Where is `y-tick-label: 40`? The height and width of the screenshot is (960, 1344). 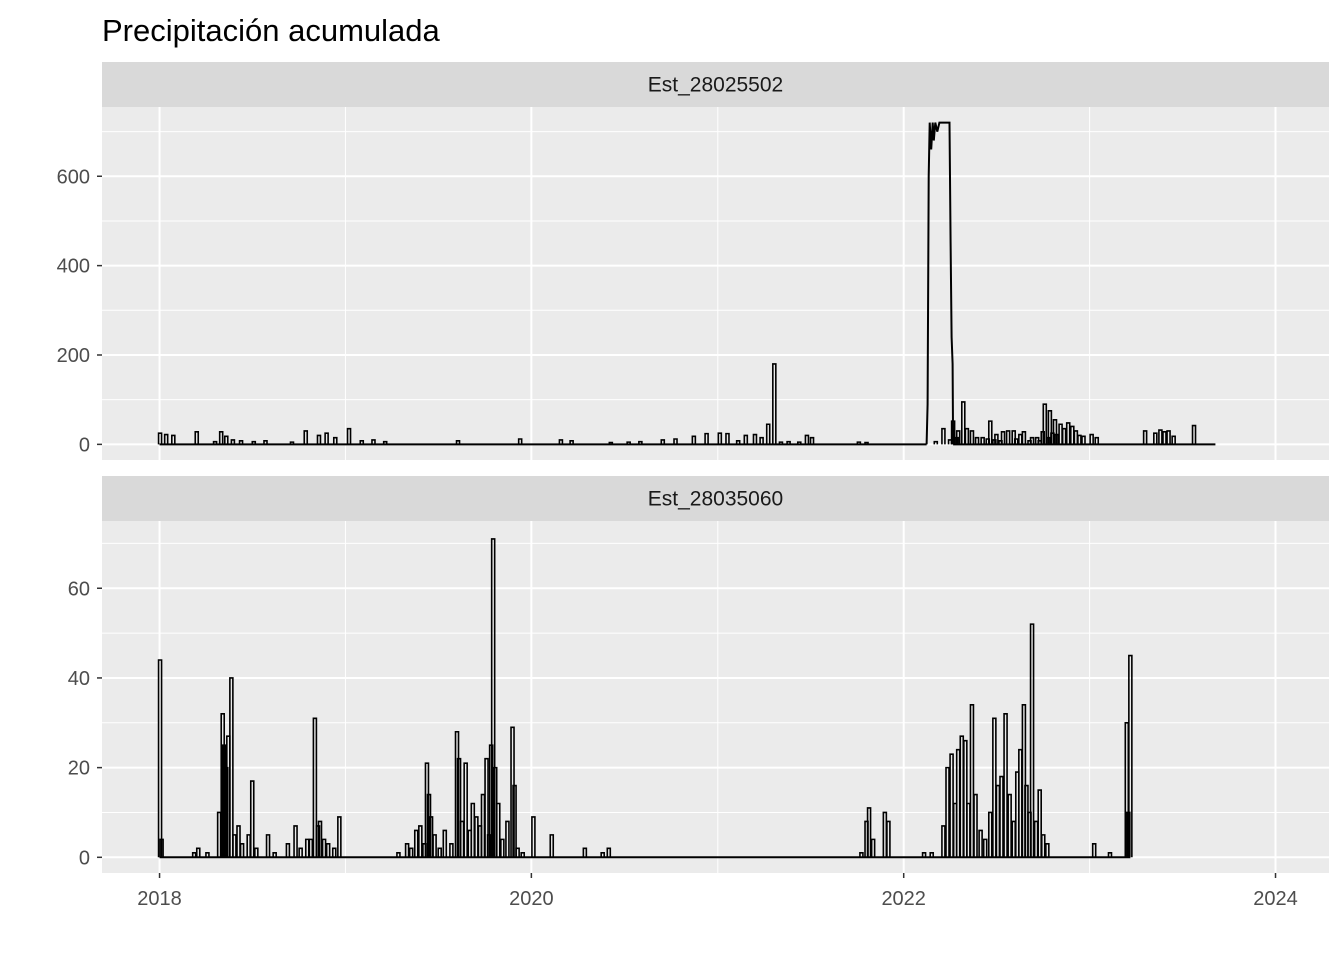
y-tick-label: 40 is located at coordinates (79, 679).